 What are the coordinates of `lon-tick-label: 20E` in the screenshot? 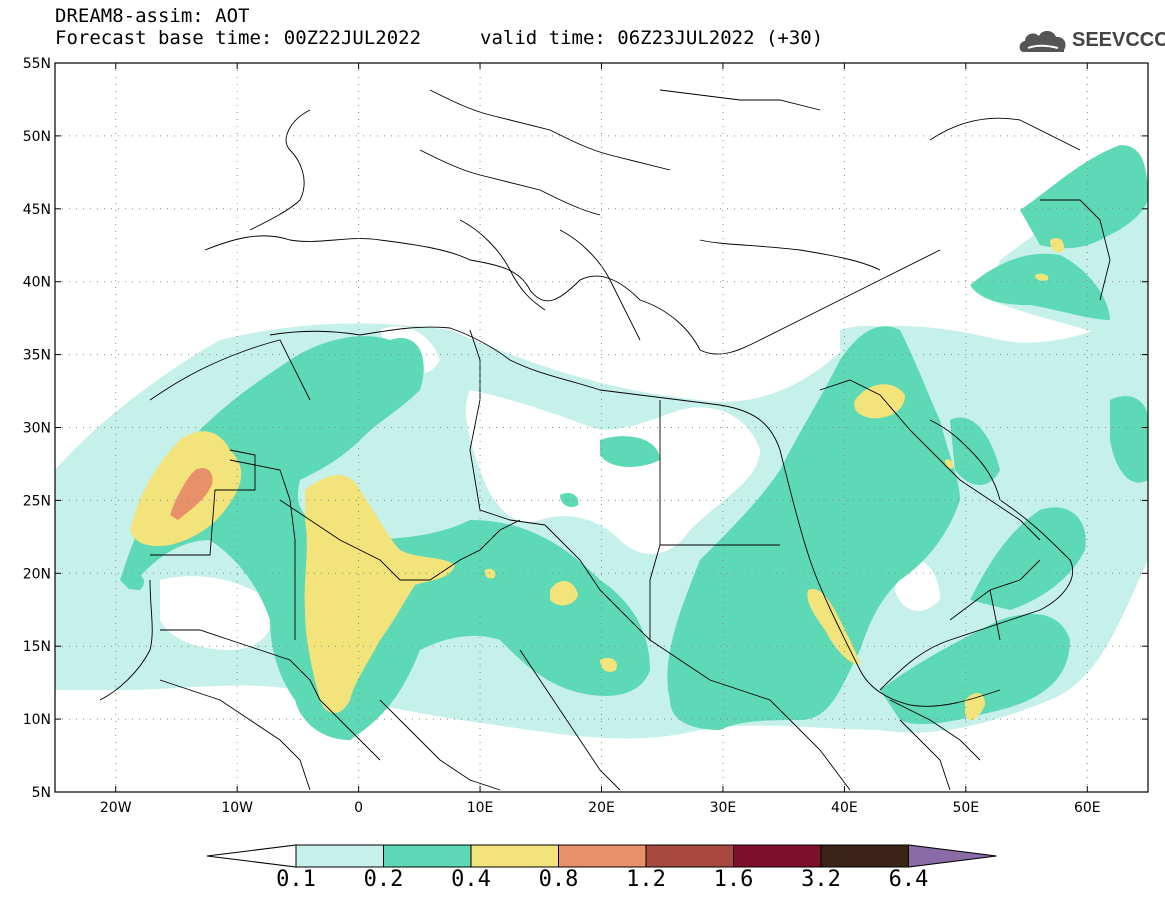 It's located at (601, 808).